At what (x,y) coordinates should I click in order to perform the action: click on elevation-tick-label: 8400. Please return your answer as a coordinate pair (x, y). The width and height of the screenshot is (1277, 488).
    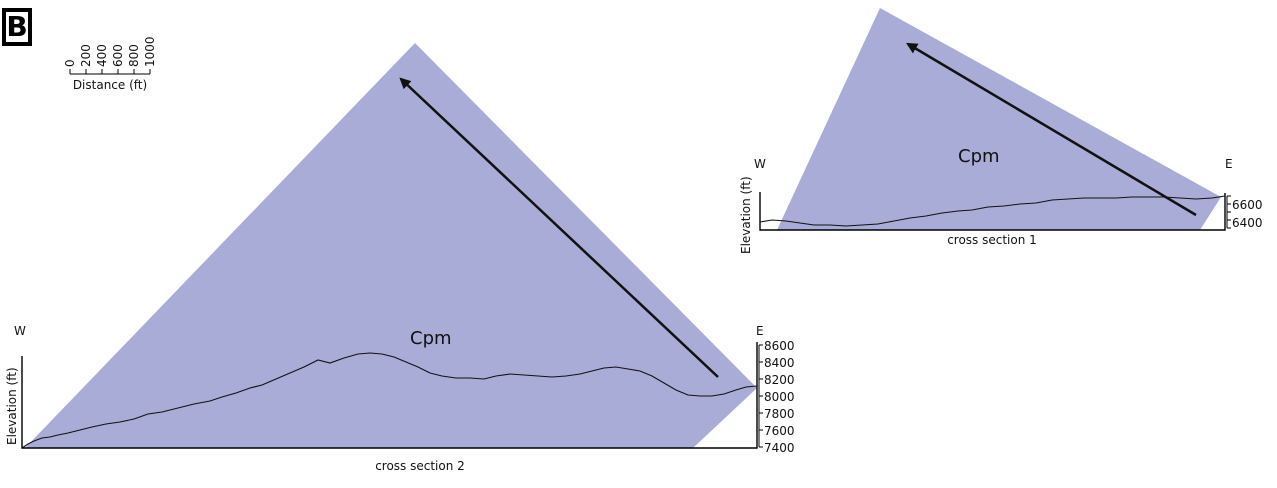
    Looking at the image, I should click on (779, 363).